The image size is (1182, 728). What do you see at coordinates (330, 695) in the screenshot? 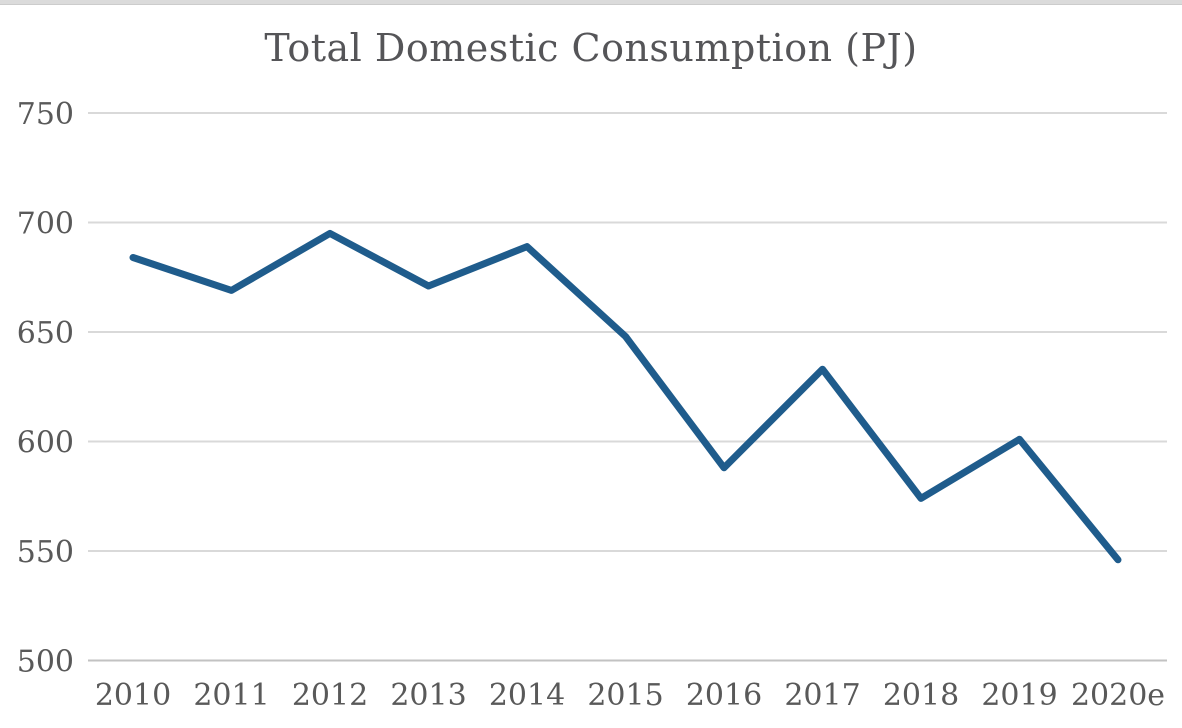
I see `x-tick-label: 2012` at bounding box center [330, 695].